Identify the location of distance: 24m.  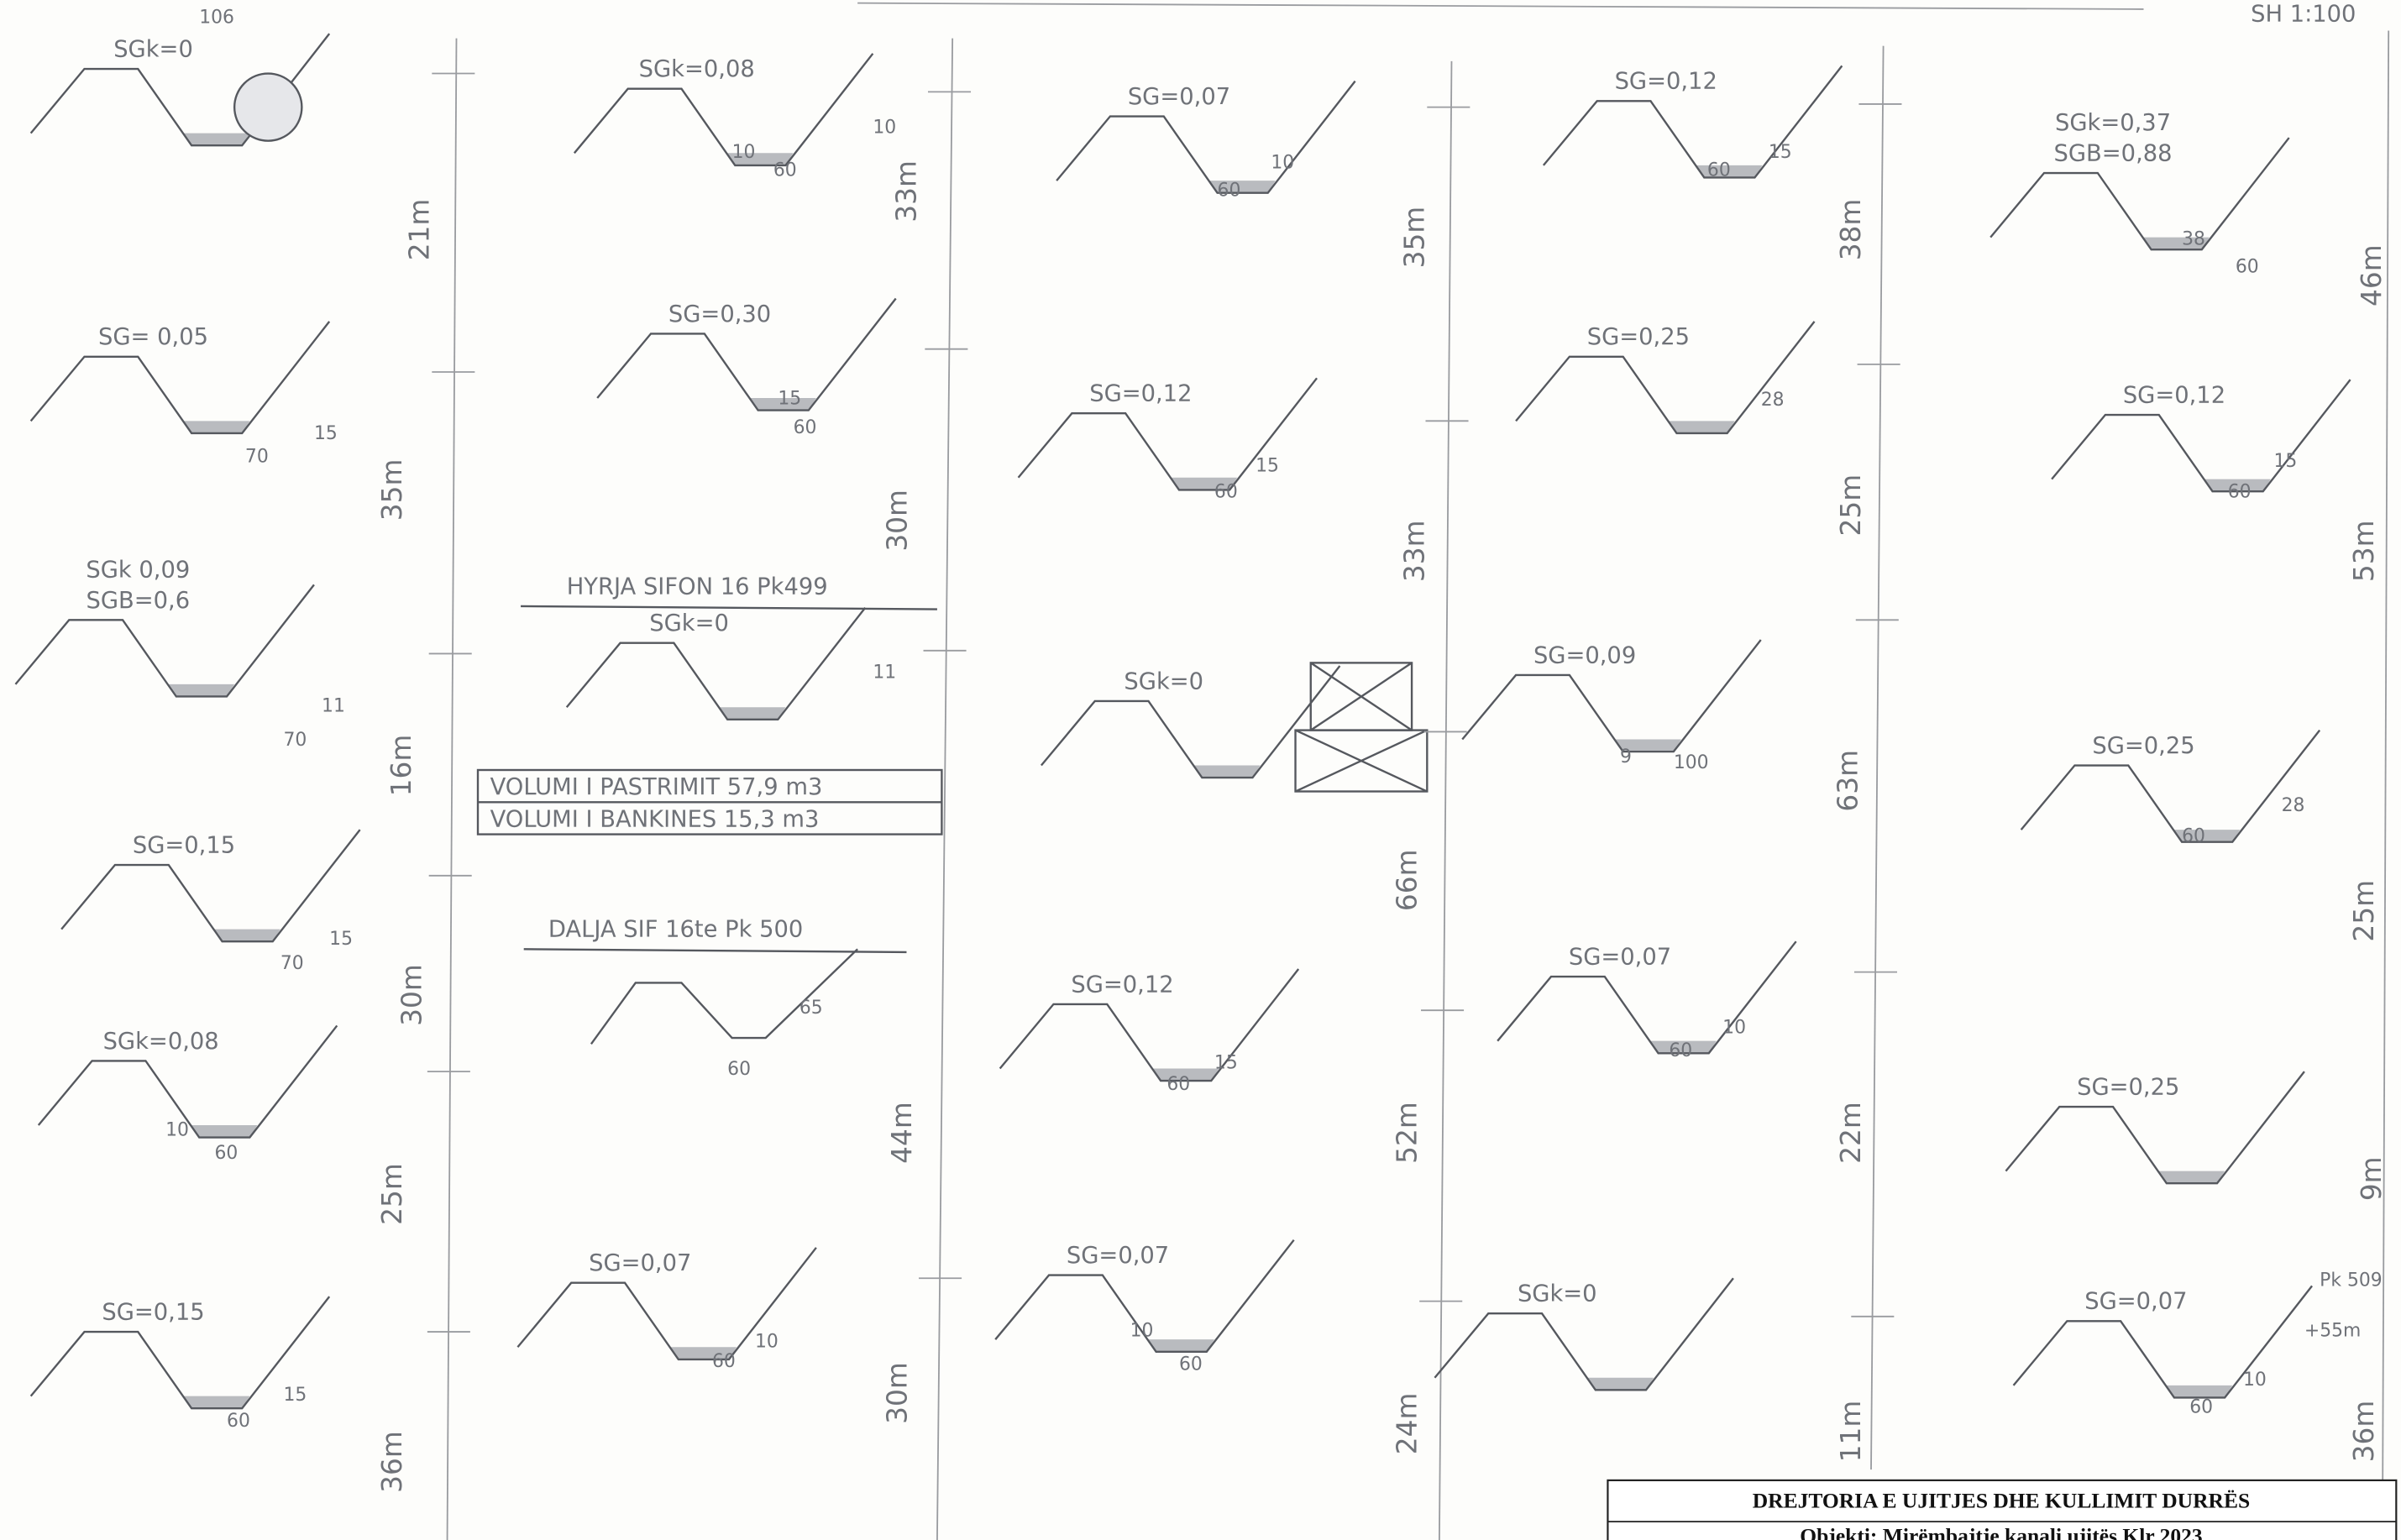
(1407, 1424).